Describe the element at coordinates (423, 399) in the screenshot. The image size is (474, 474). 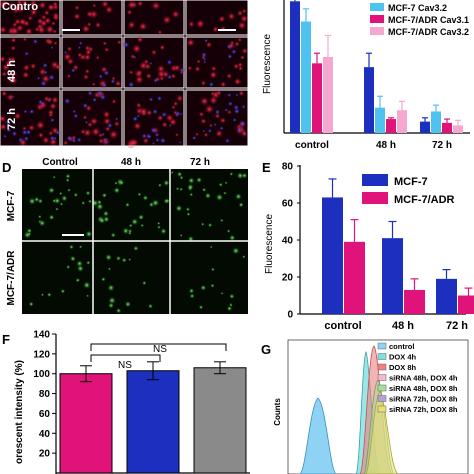
I see `panel-g-legend-text-5: siRNA 72h, DOX 8h` at that location.